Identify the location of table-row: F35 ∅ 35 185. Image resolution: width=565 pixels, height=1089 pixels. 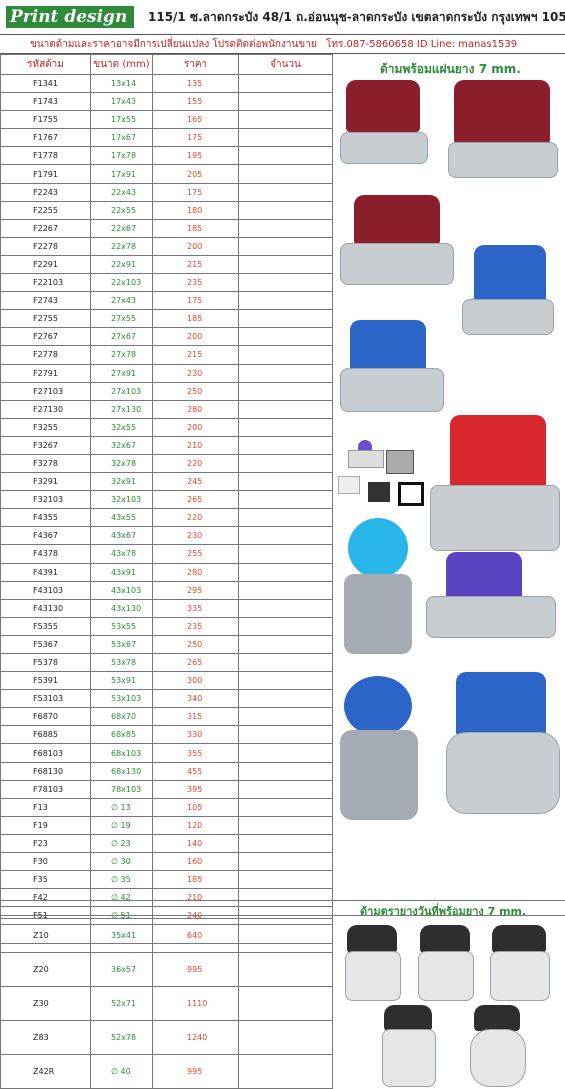
(166, 880).